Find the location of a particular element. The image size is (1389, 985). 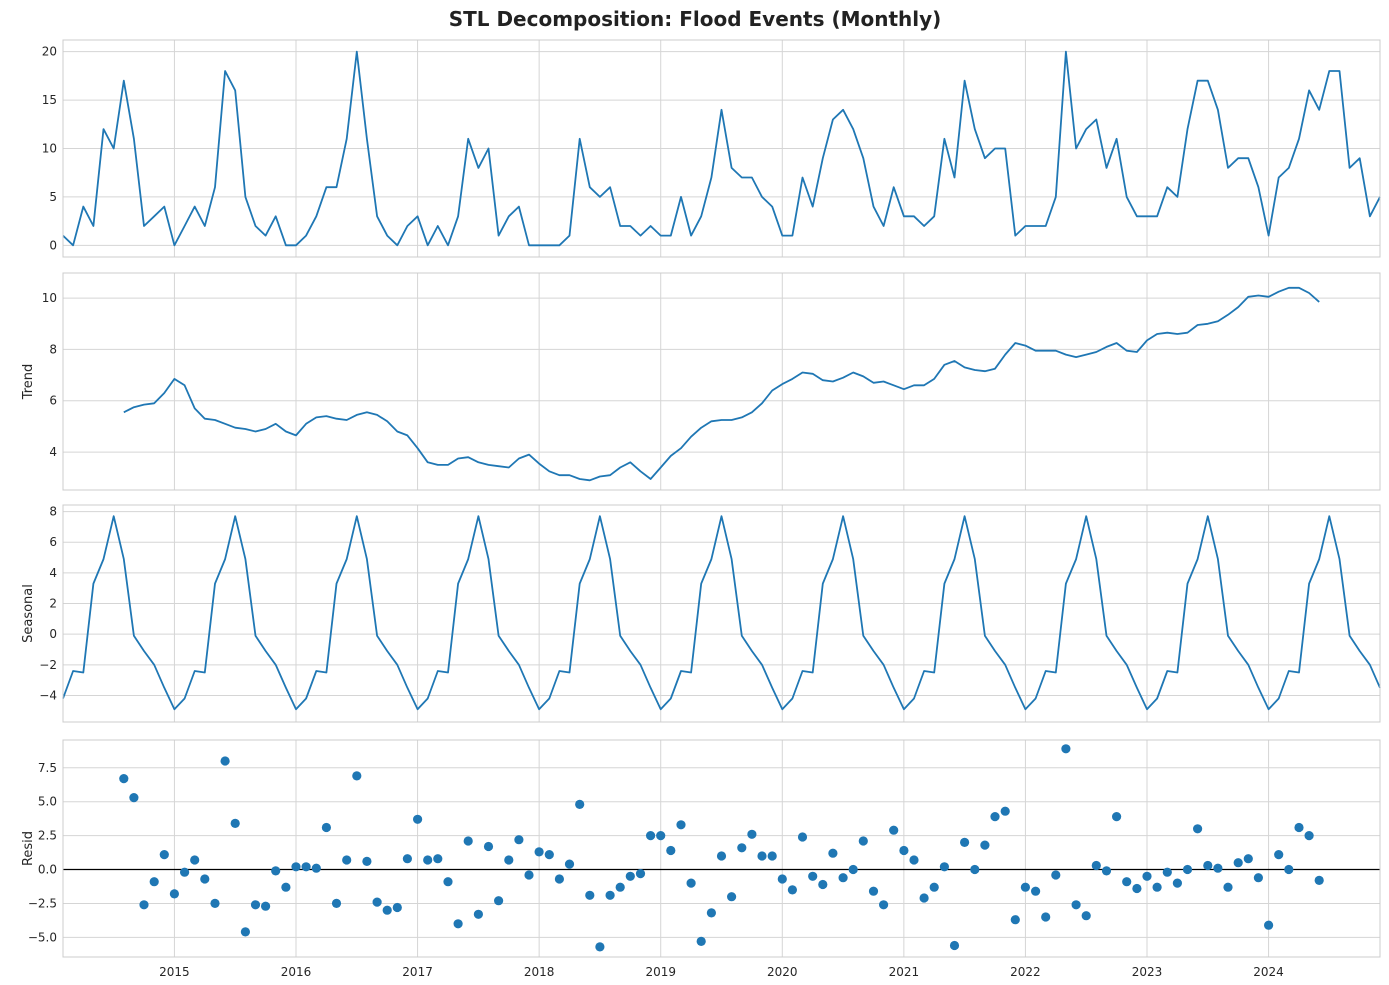

observed-y-tick-label: 0 is located at coordinates (53, 245).